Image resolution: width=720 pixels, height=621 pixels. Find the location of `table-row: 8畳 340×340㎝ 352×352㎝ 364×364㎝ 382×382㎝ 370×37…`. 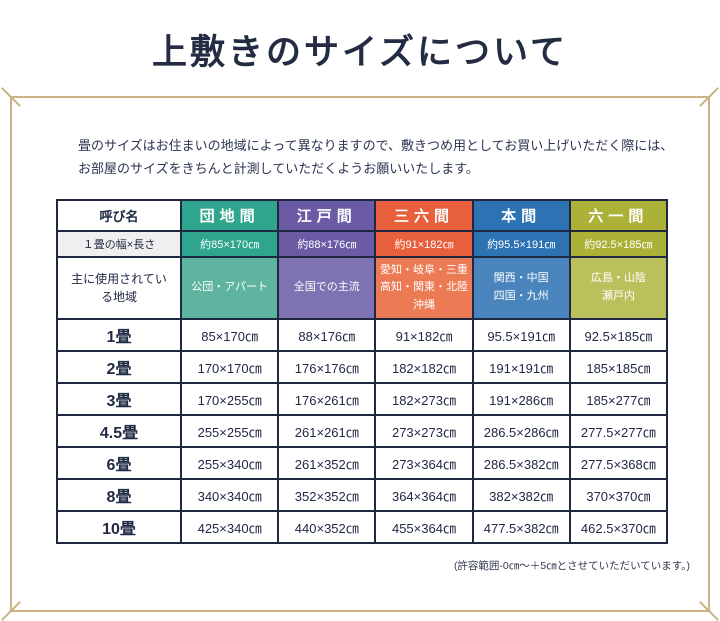

table-row: 8畳 340×340㎝ 352×352㎝ 364×364㎝ 382×382㎝ 370×37… is located at coordinates (362, 495).